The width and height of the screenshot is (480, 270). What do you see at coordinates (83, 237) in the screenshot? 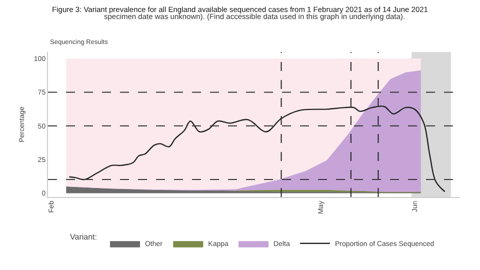
I see `legend-title: Variant:` at bounding box center [83, 237].